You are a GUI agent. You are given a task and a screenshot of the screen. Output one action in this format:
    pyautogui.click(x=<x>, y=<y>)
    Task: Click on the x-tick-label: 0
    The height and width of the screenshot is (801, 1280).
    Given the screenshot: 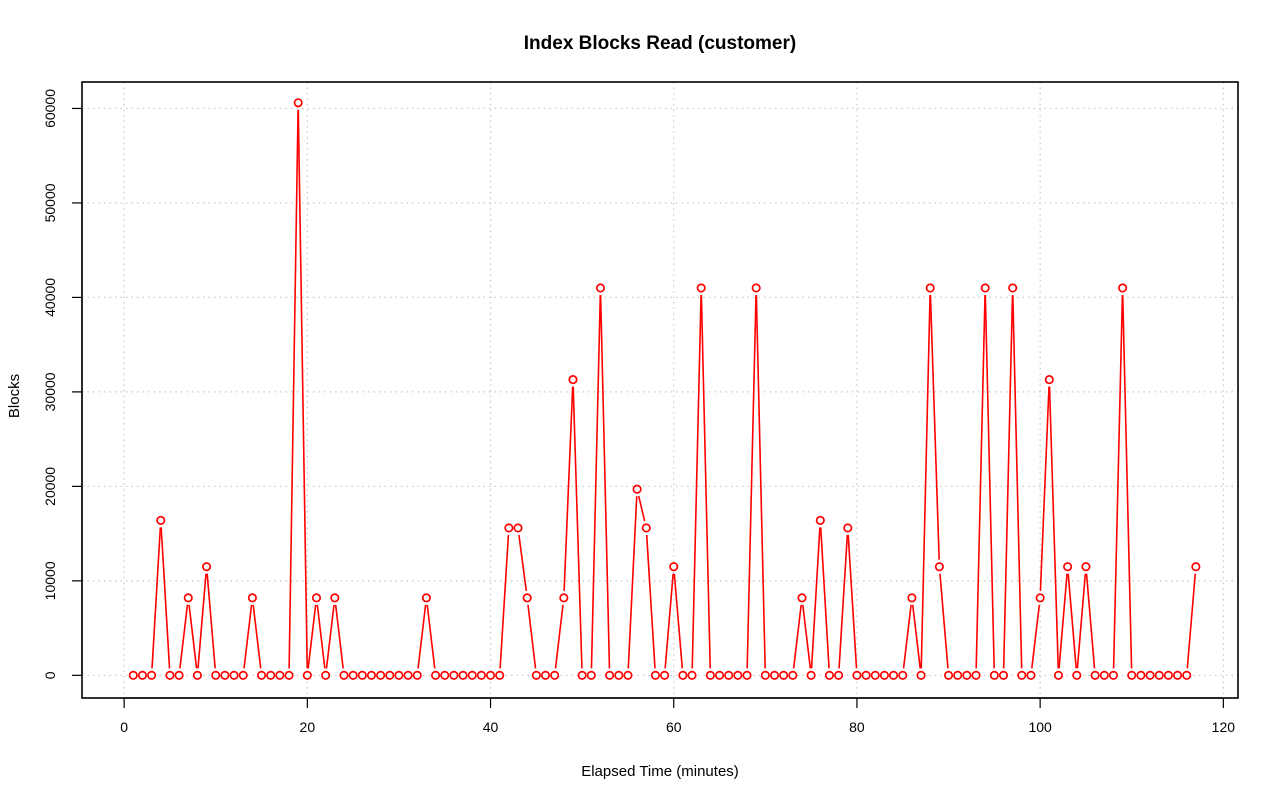 What is the action you would take?
    pyautogui.click(x=124, y=727)
    